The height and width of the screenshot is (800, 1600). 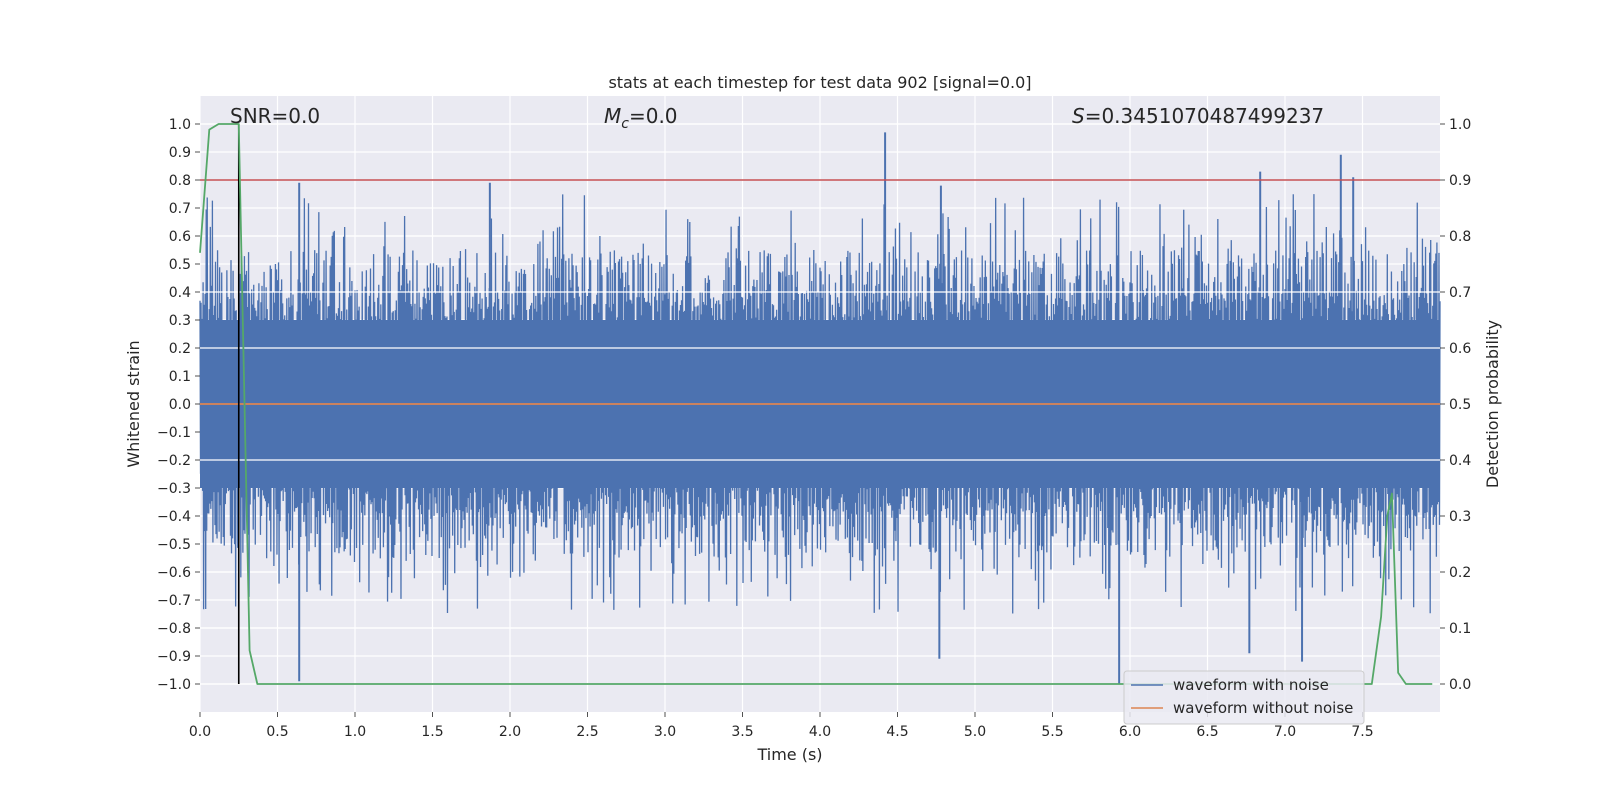 What do you see at coordinates (180, 377) in the screenshot?
I see `y-tick-label: 0.1` at bounding box center [180, 377].